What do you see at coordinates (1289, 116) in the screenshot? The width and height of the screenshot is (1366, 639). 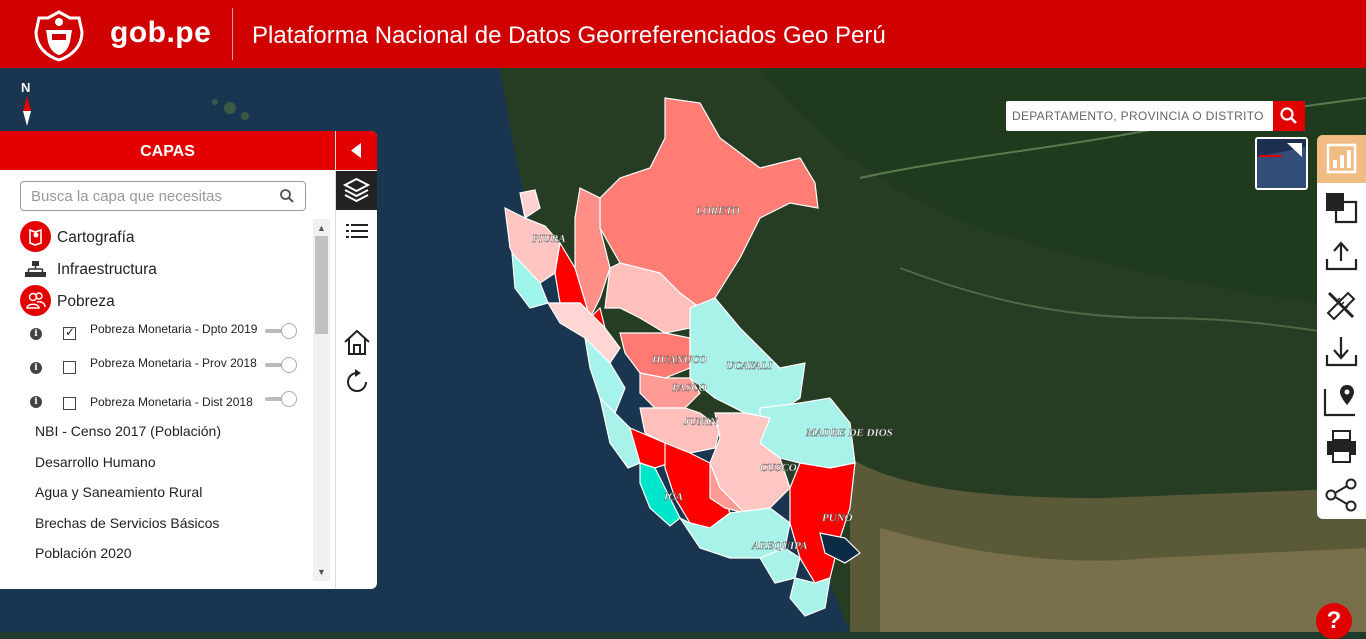 I see `location-search-button` at bounding box center [1289, 116].